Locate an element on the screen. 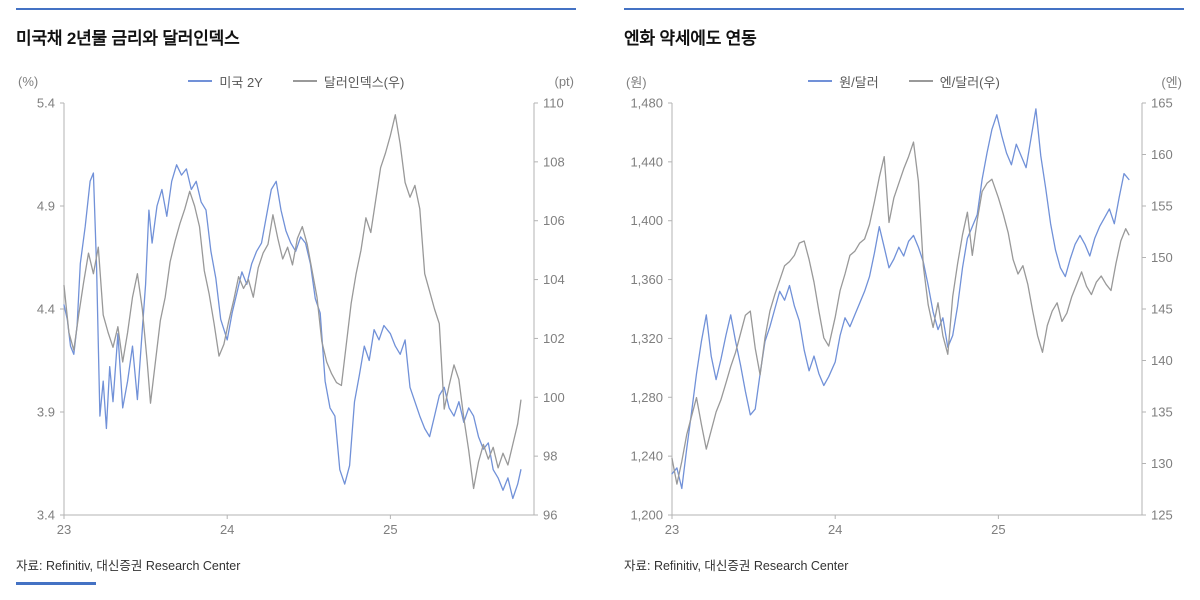 This screenshot has height=600, width=1200. legend-item: 미국 2Y is located at coordinates (225, 81).